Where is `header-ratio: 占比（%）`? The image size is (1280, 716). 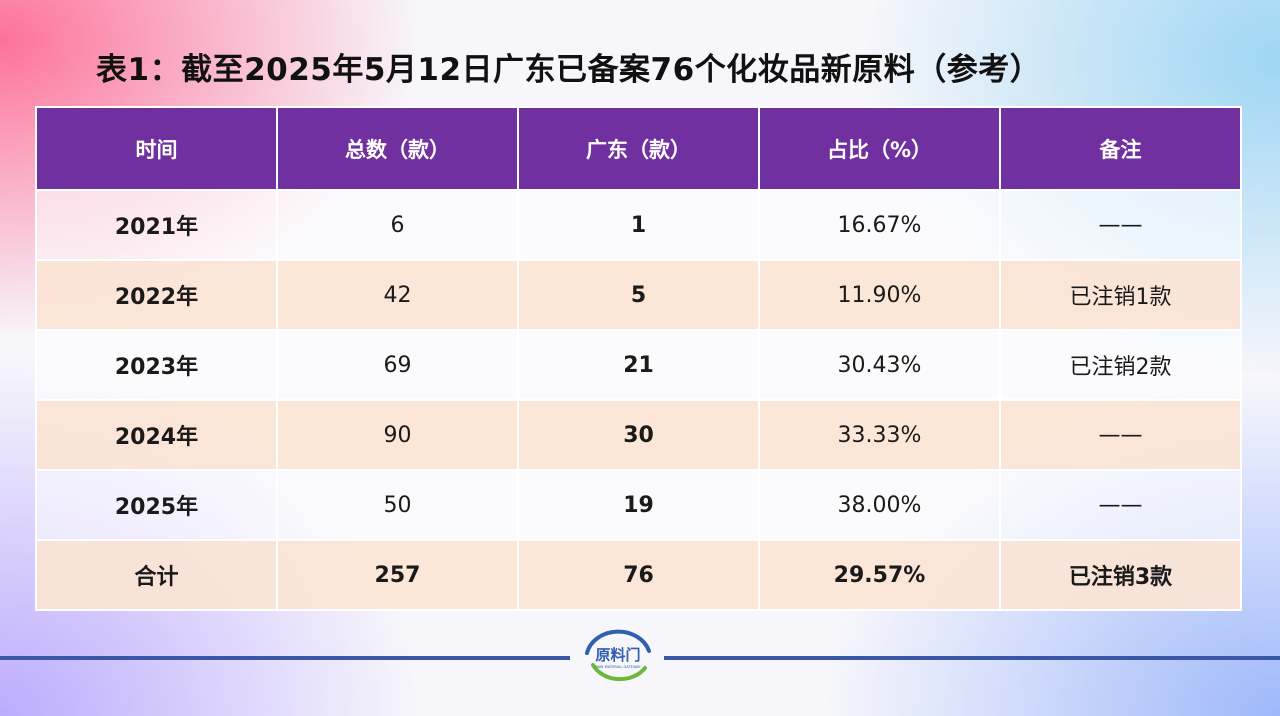 header-ratio: 占比（%） is located at coordinates (879, 148).